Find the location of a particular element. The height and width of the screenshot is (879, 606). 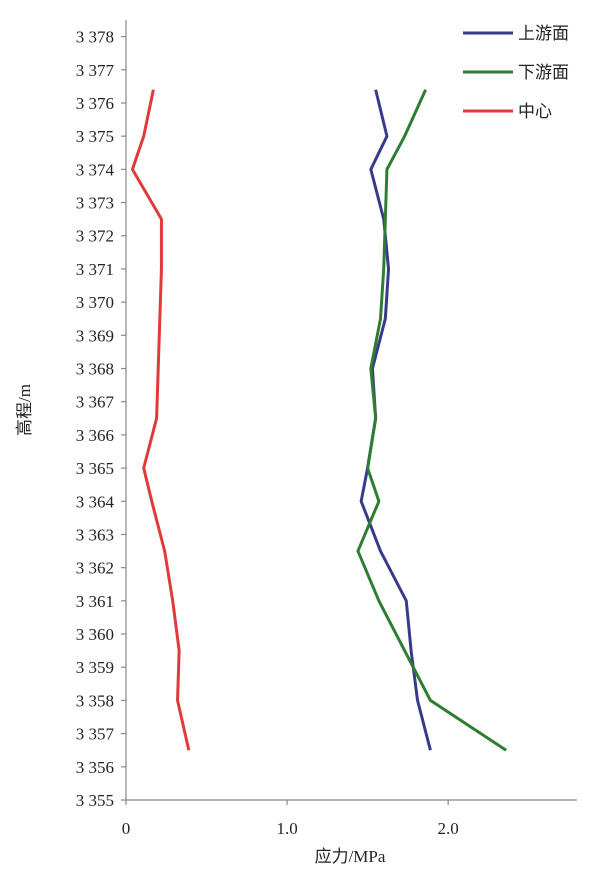

y-tick-label: 3 362 is located at coordinates (95, 568).